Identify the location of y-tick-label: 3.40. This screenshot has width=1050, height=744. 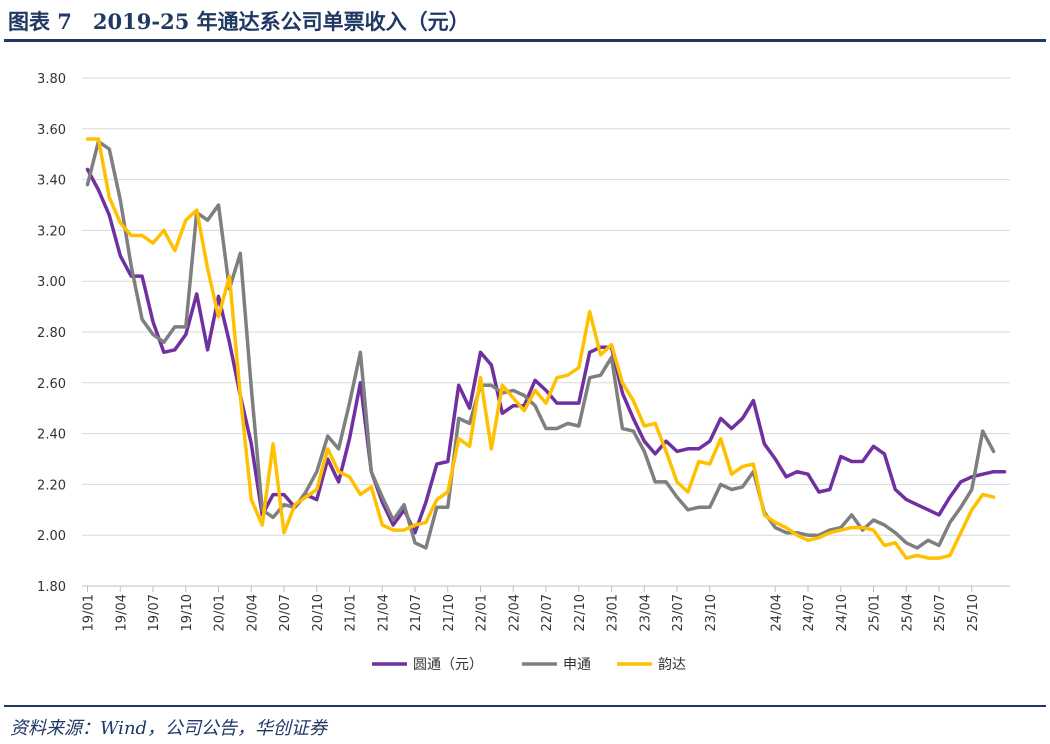
(51, 181).